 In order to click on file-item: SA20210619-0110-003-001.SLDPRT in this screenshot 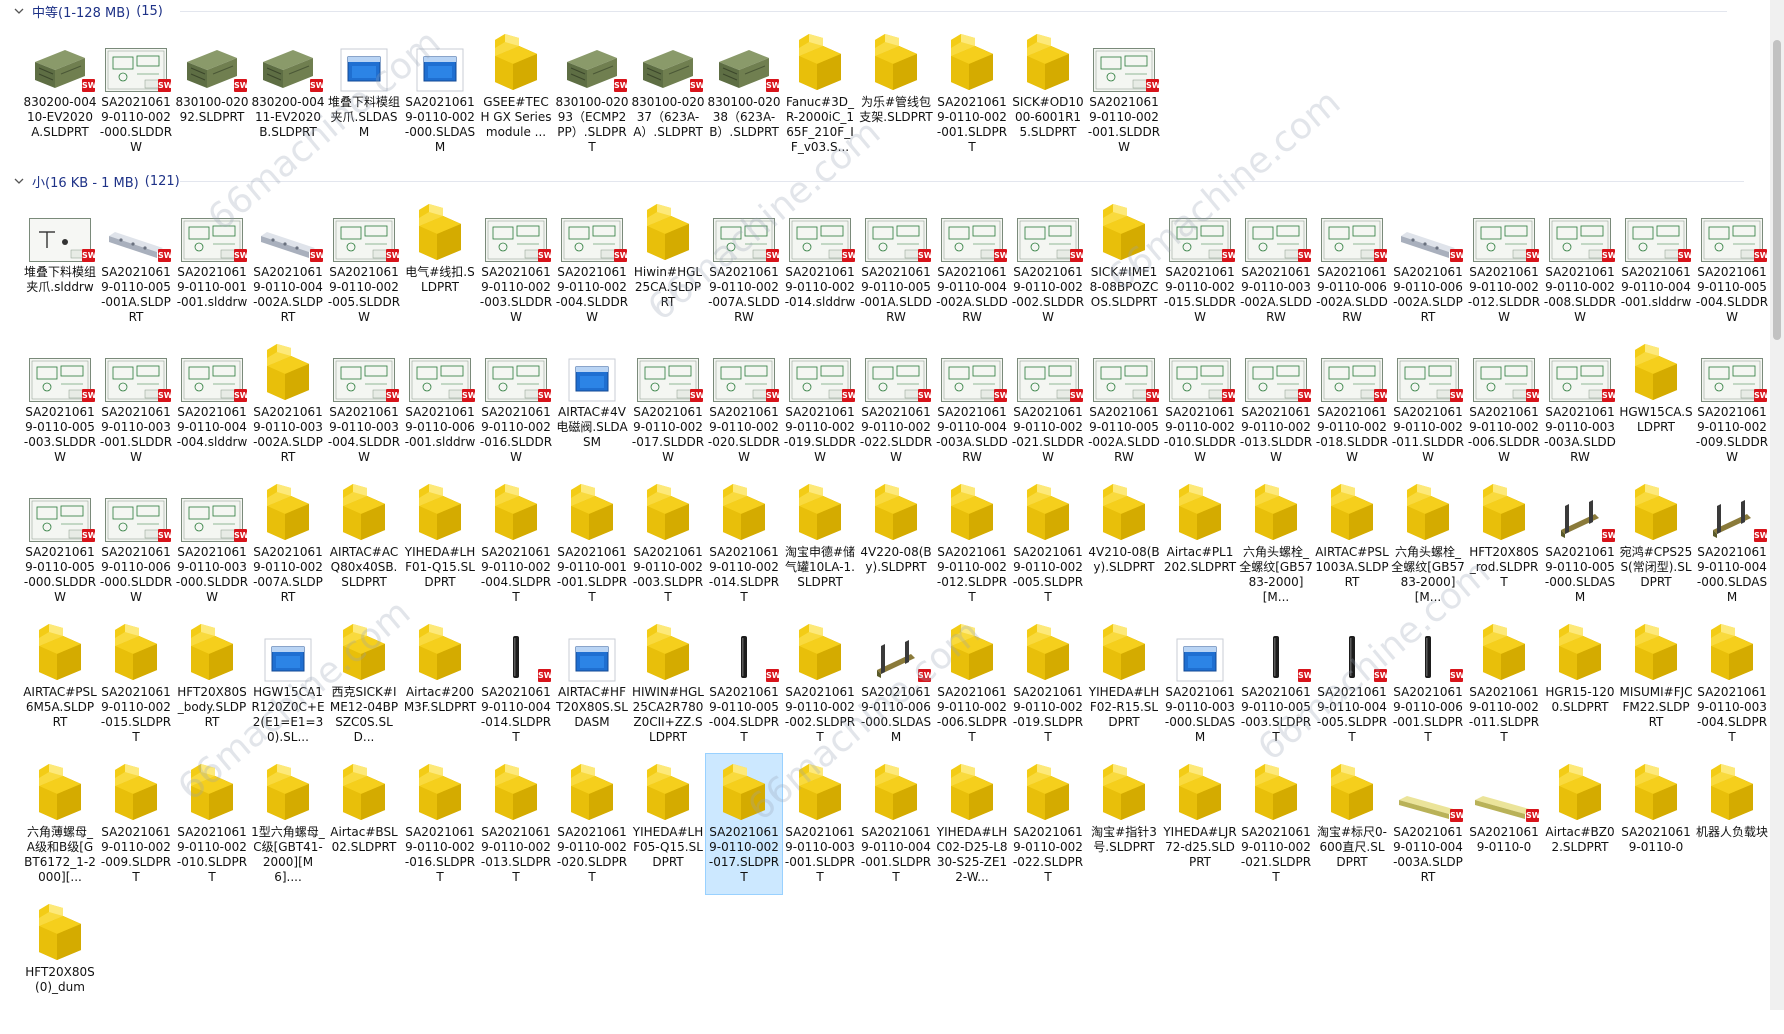, I will do `click(820, 824)`.